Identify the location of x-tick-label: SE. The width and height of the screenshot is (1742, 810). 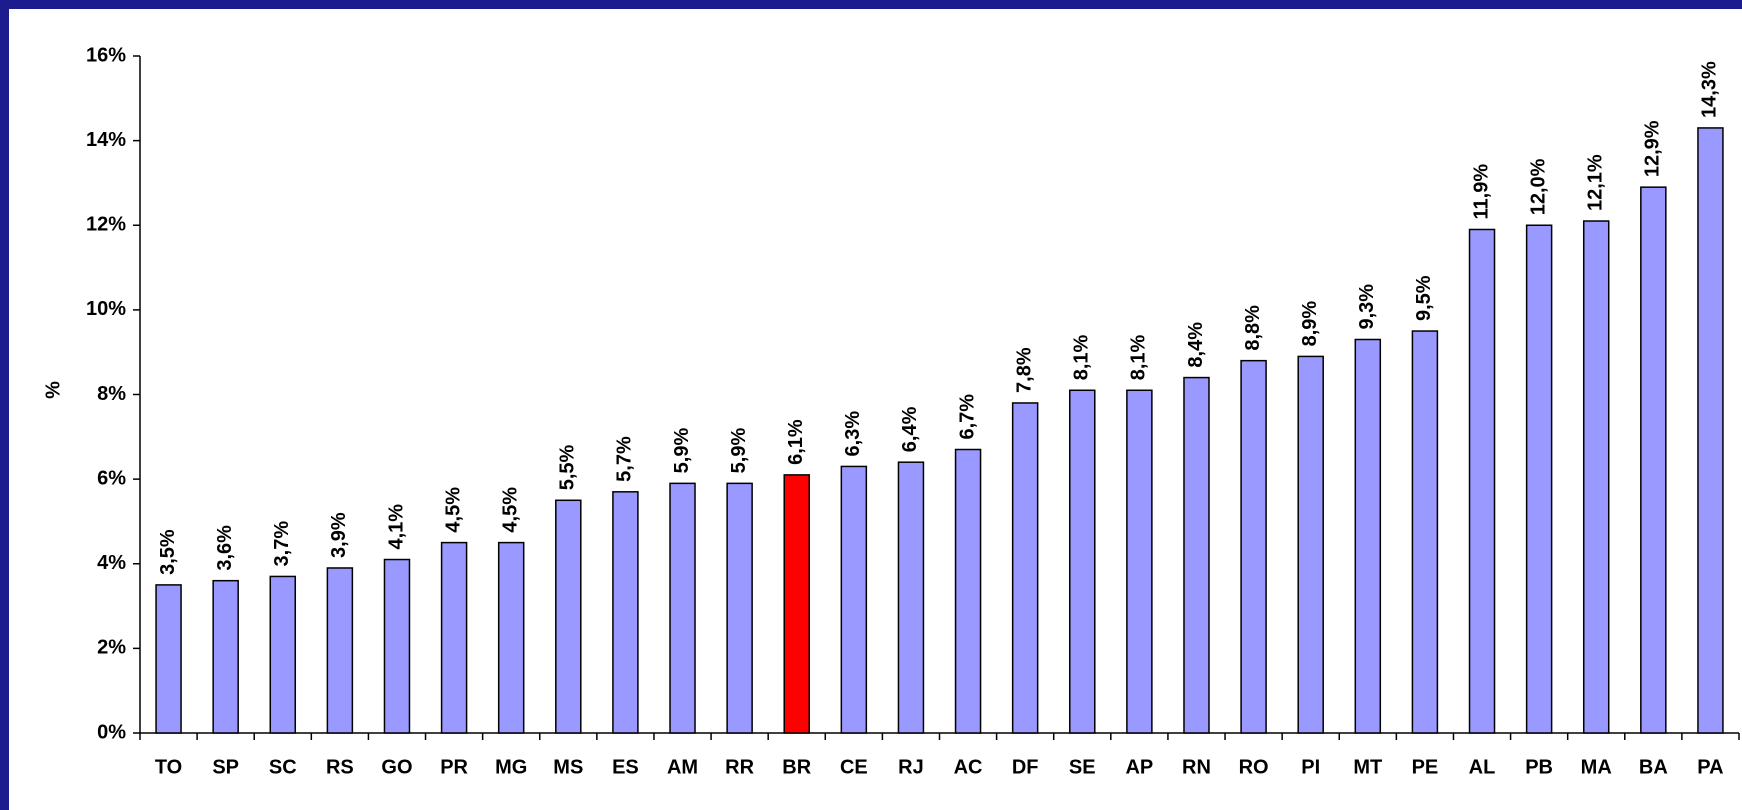
(1082, 767).